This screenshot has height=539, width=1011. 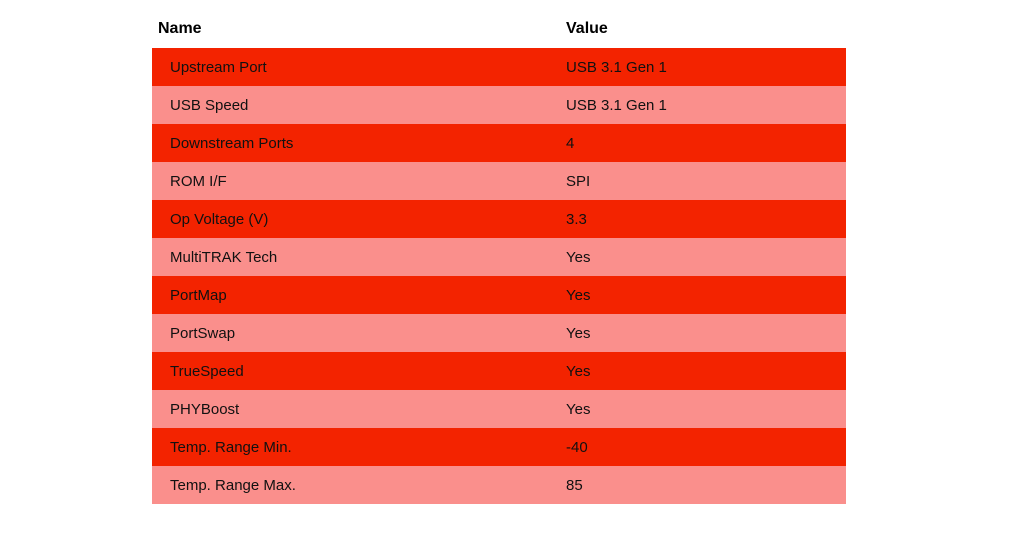 I want to click on column-header-name: Name, so click(x=180, y=28).